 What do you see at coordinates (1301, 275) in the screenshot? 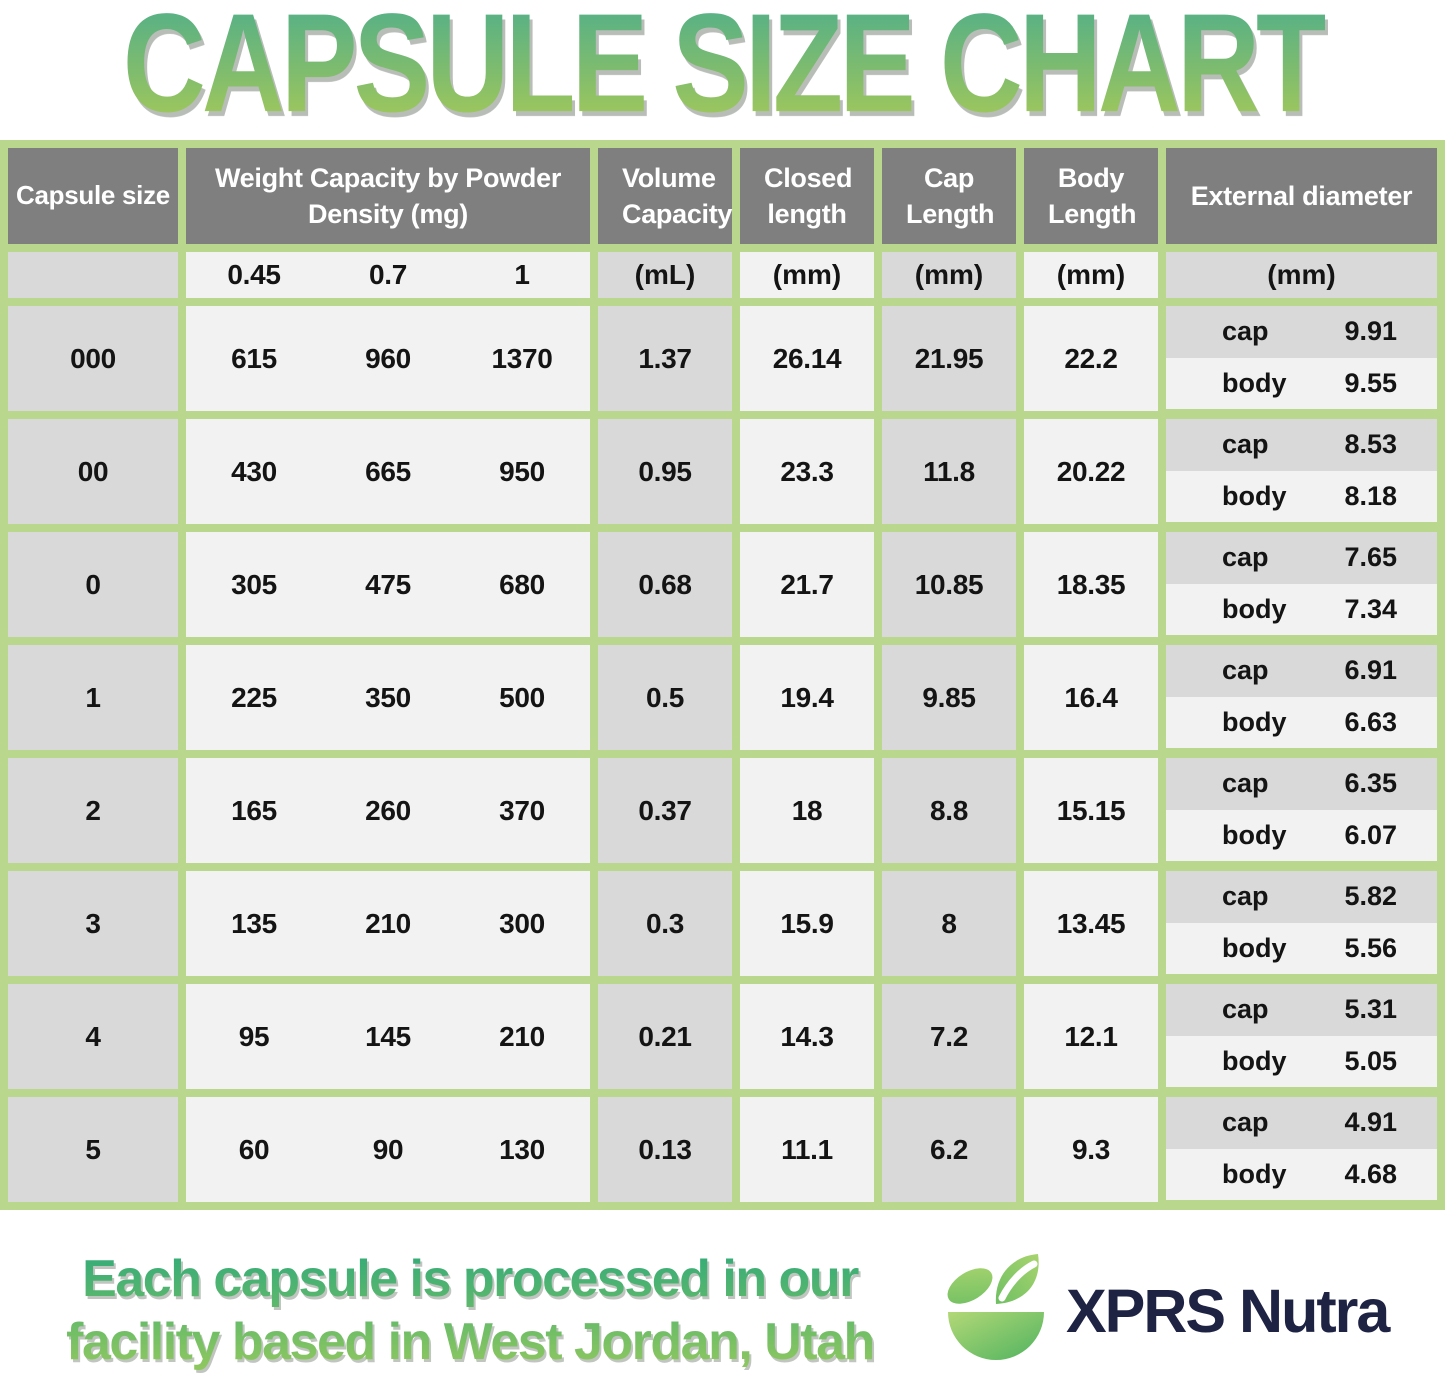
I see `units-external: (mm)` at bounding box center [1301, 275].